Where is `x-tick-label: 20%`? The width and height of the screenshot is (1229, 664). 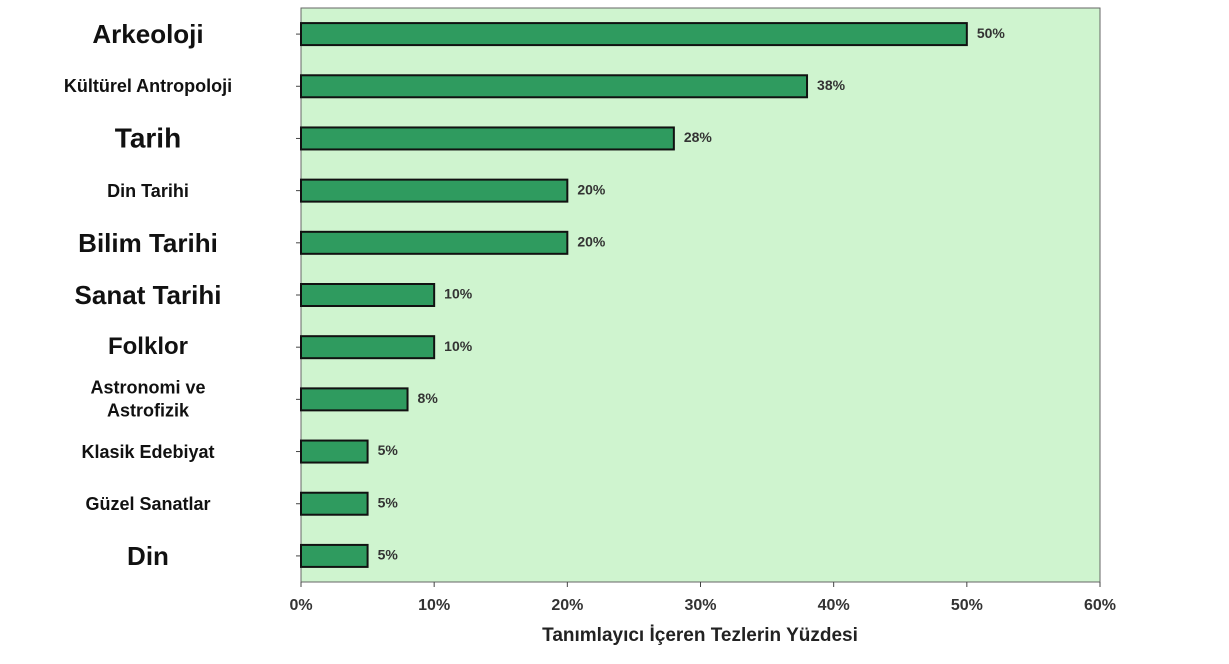 x-tick-label: 20% is located at coordinates (567, 605).